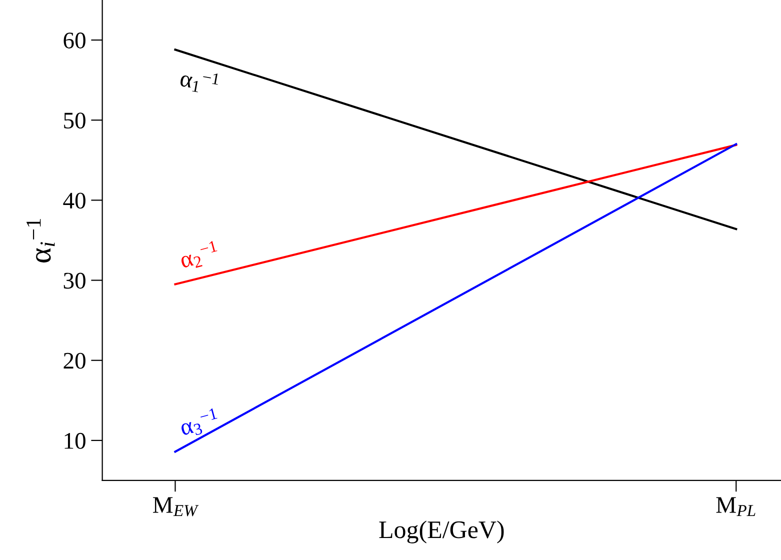 This screenshot has width=781, height=560. I want to click on y-tick-label: 50, so click(75, 120).